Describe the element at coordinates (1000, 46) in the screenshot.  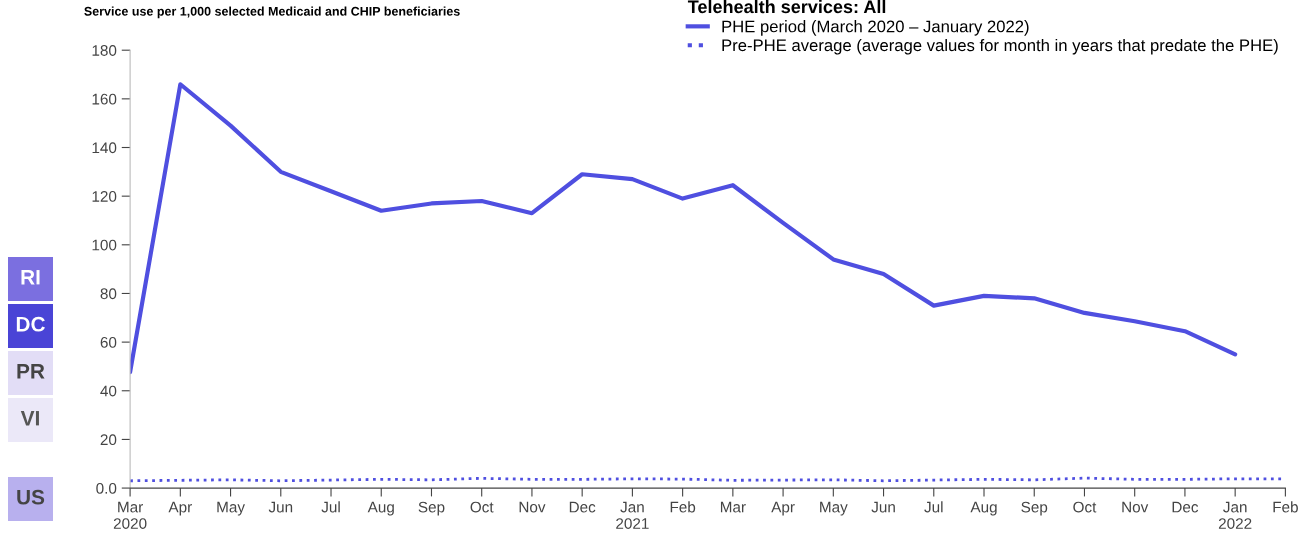
I see `legend-label: Pre-PHE average (average values for month in years that predate the PHE)` at that location.